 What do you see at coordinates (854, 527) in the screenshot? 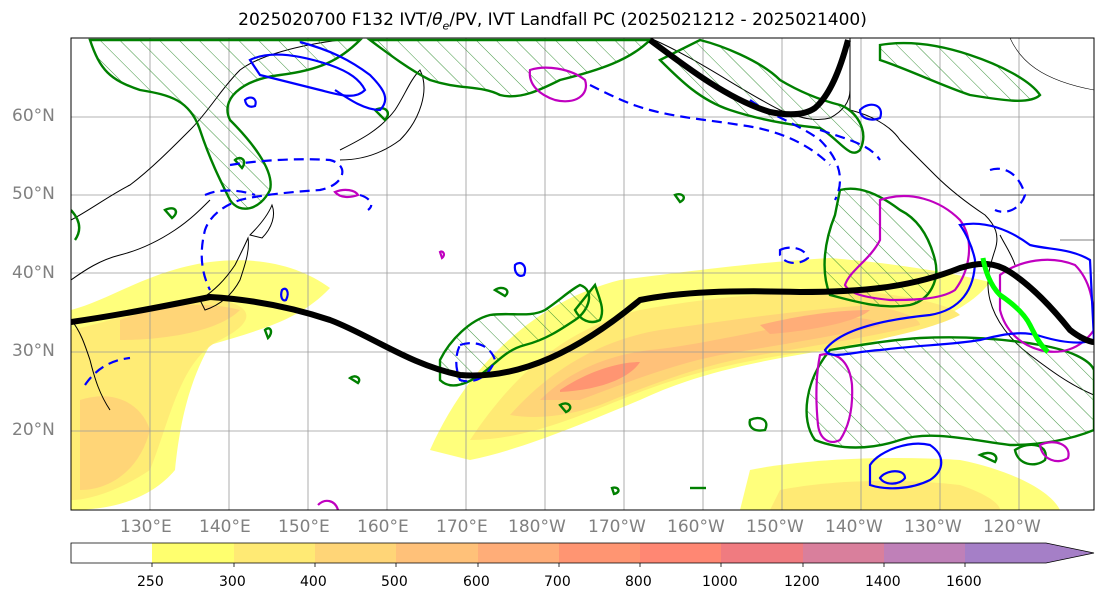
I see `lon-label-140w: 140°W` at bounding box center [854, 527].